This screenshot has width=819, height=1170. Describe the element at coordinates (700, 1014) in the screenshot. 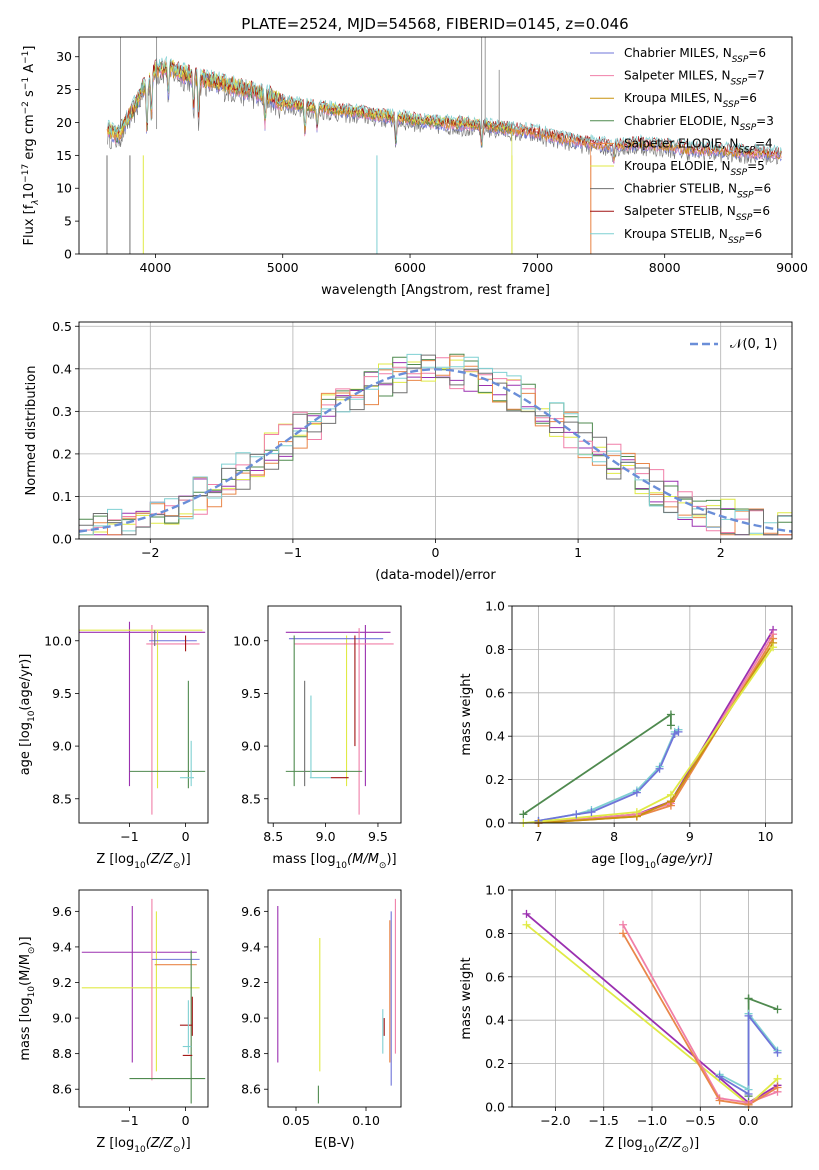

I see `series-line-salpeter_miles` at that location.